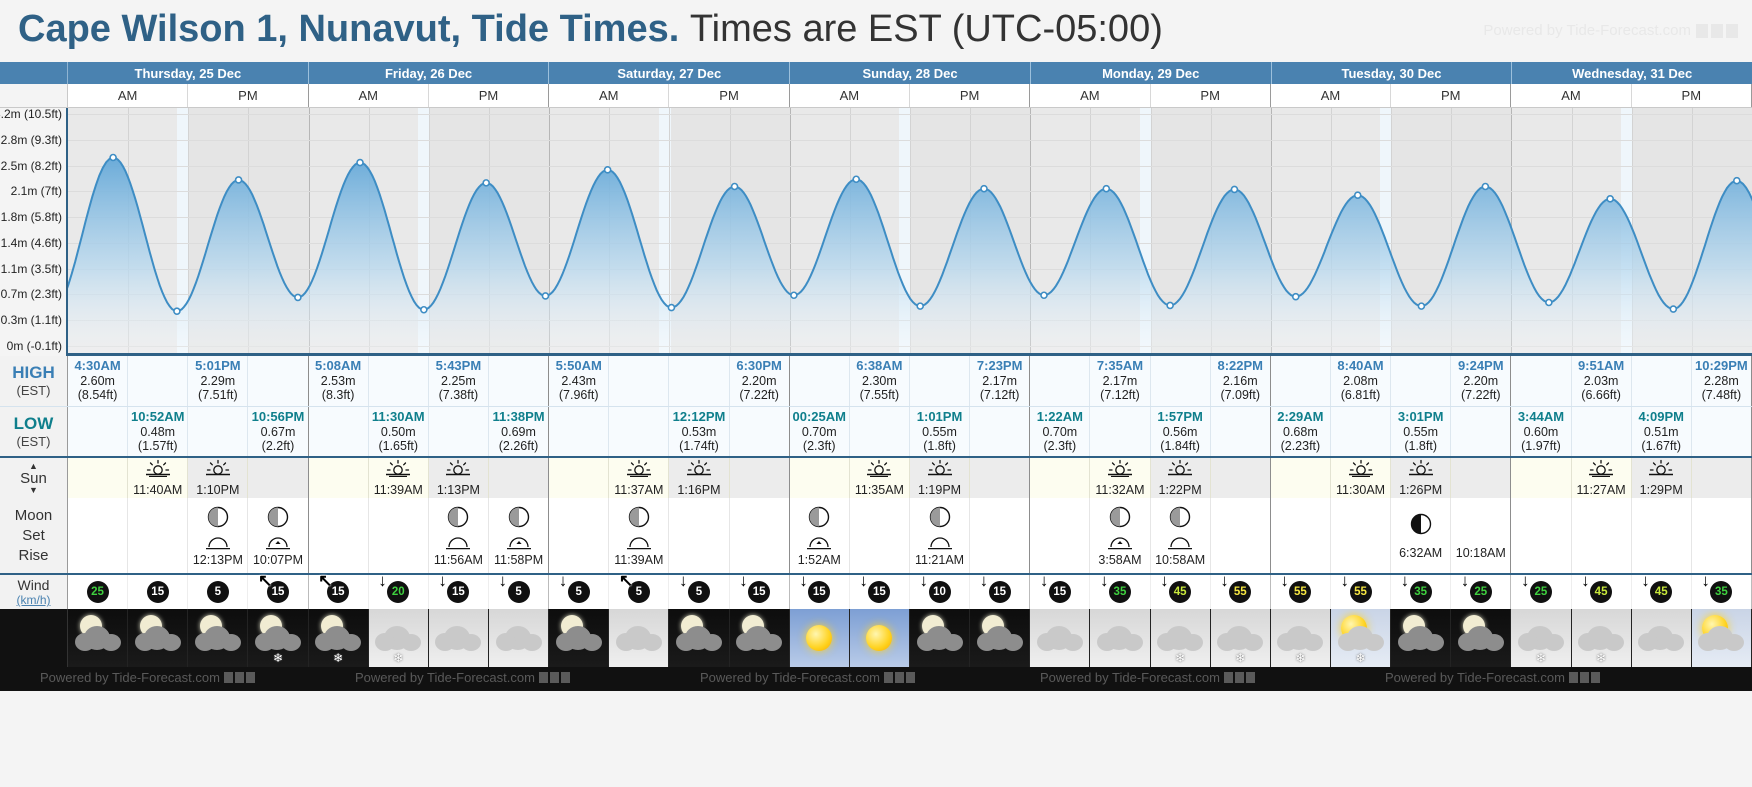 This screenshot has width=1752, height=787. What do you see at coordinates (31, 320) in the screenshot?
I see `y-axis-tick-8: 0.3m (1.1ft)` at bounding box center [31, 320].